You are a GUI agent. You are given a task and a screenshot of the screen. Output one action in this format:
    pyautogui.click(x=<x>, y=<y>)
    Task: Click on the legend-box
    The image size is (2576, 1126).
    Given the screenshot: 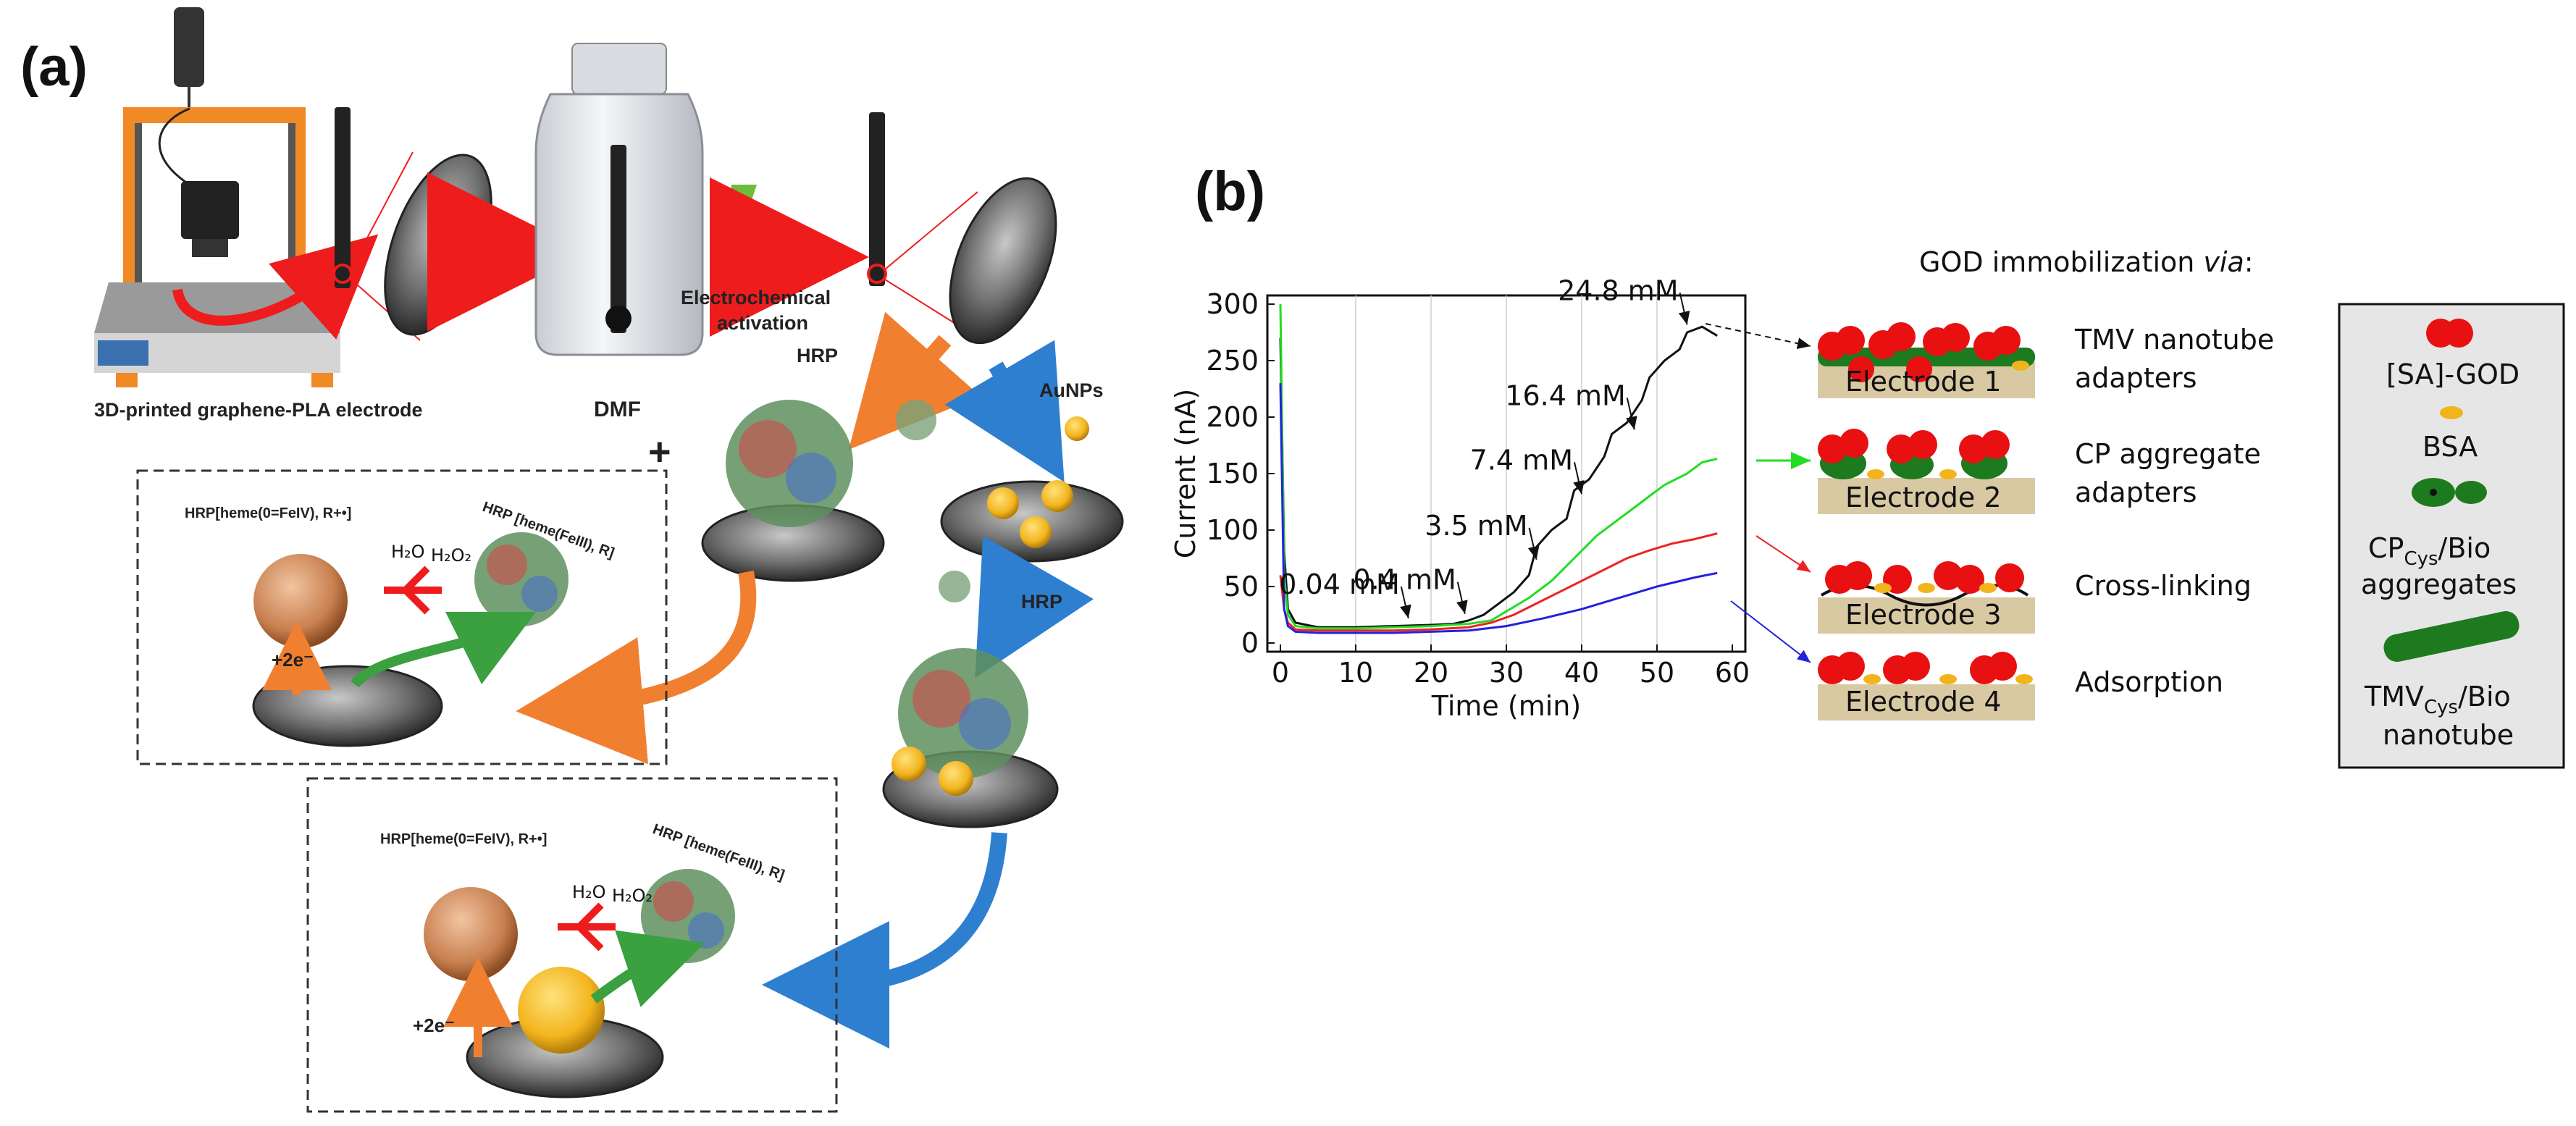 What is the action you would take?
    pyautogui.click(x=2451, y=536)
    